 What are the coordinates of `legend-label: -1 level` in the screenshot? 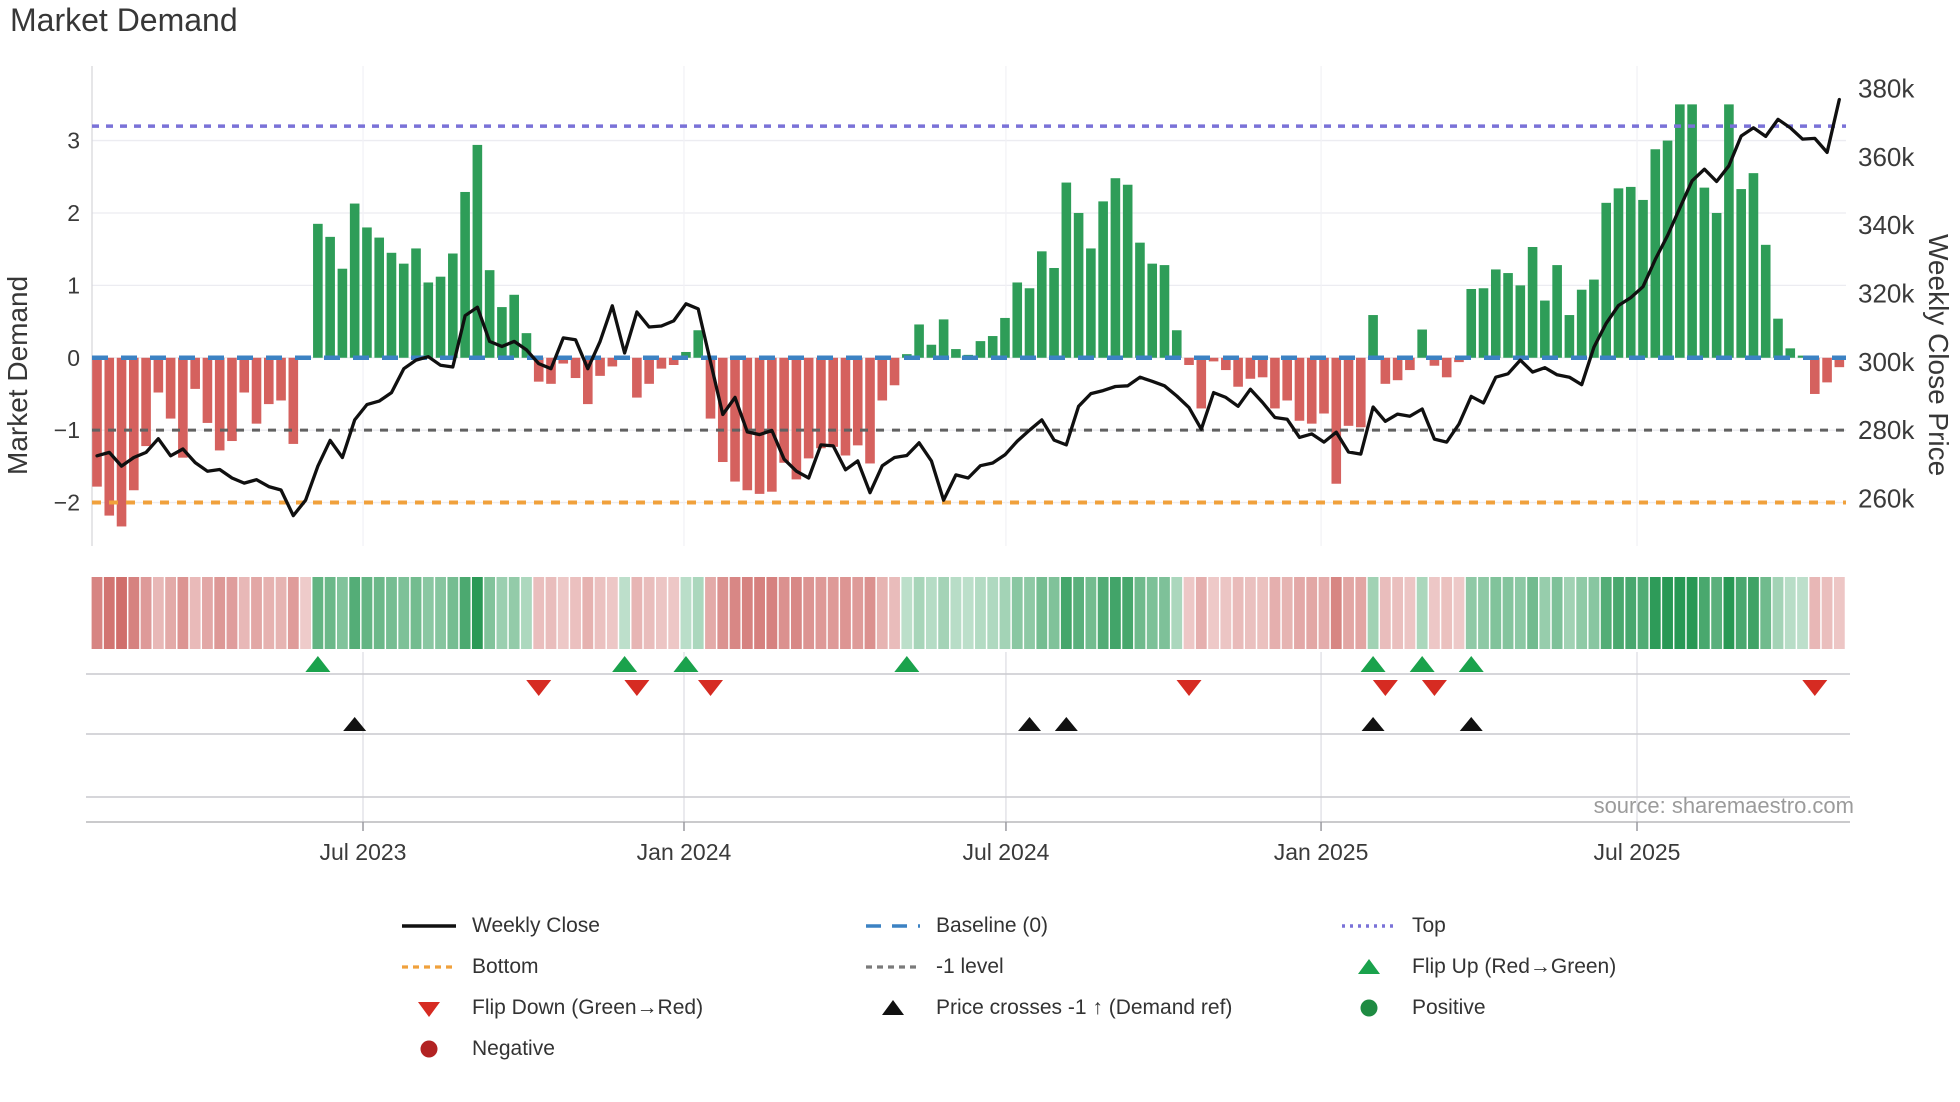 It's located at (970, 966).